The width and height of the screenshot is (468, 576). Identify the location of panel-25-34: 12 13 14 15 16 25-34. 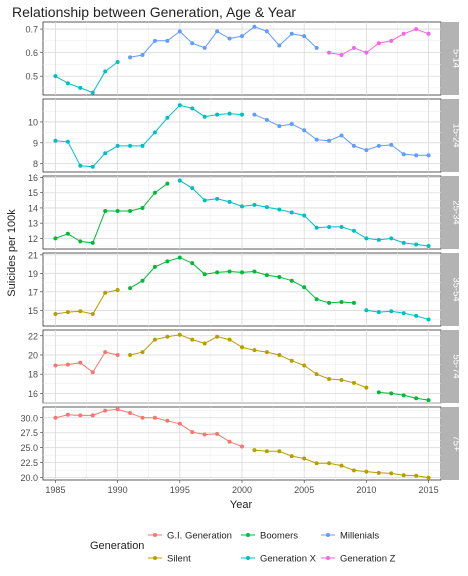
(245, 211).